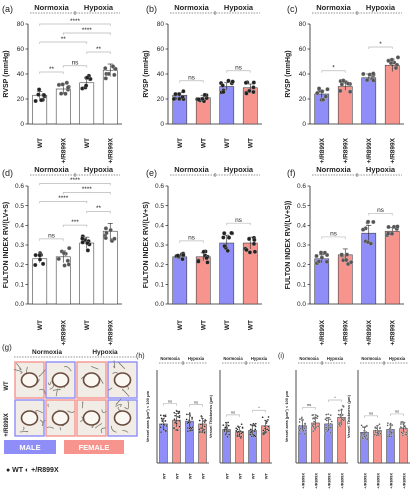 The width and height of the screenshot is (417, 500). What do you see at coordinates (75, 21) in the screenshot?
I see `significance-label: ****` at bounding box center [75, 21].